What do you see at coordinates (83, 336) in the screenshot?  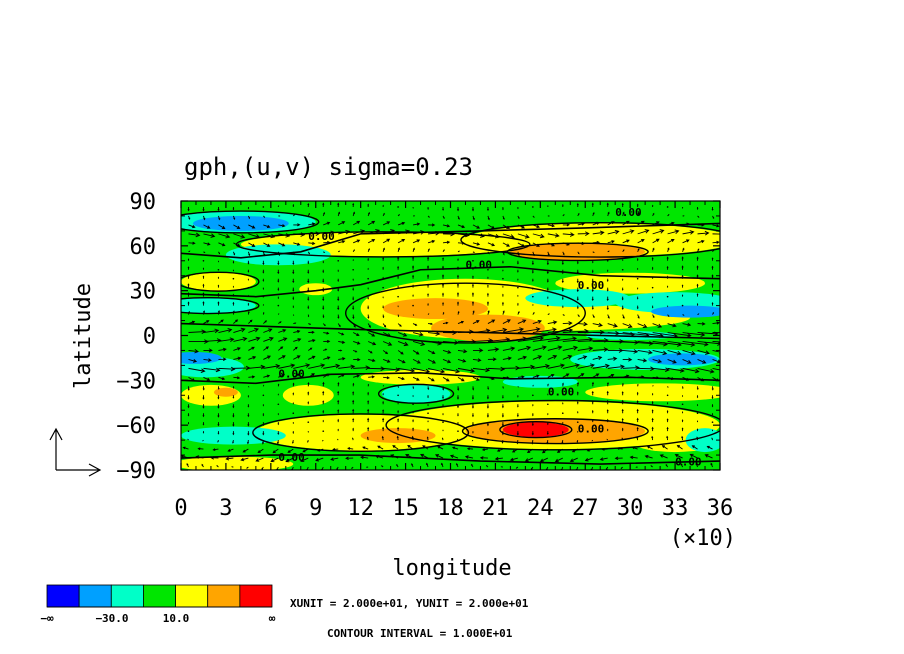 I see `y-axis-label: latitude` at bounding box center [83, 336].